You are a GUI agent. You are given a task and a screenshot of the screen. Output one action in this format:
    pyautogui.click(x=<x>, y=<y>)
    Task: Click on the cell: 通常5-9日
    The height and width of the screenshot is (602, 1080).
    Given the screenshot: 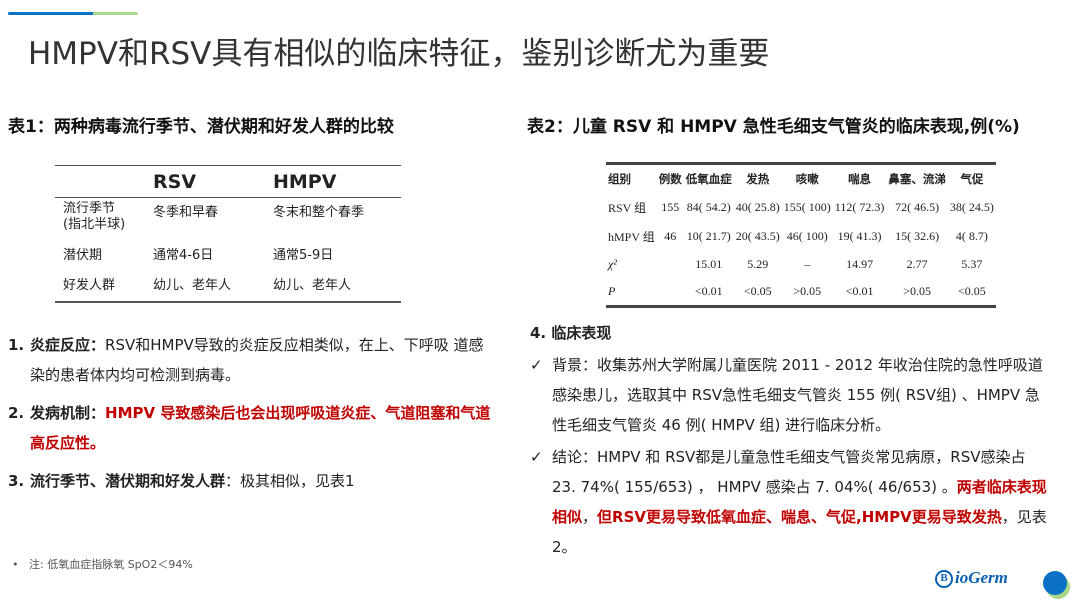 What is the action you would take?
    pyautogui.click(x=303, y=255)
    